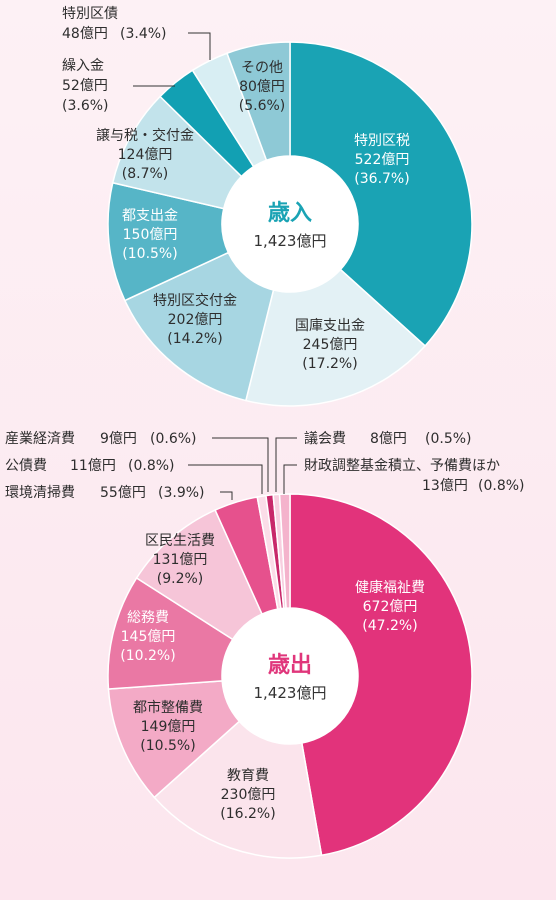 The height and width of the screenshot is (900, 556). Describe the element at coordinates (173, 439) in the screenshot. I see `slice-percent: (0.6%)` at that location.